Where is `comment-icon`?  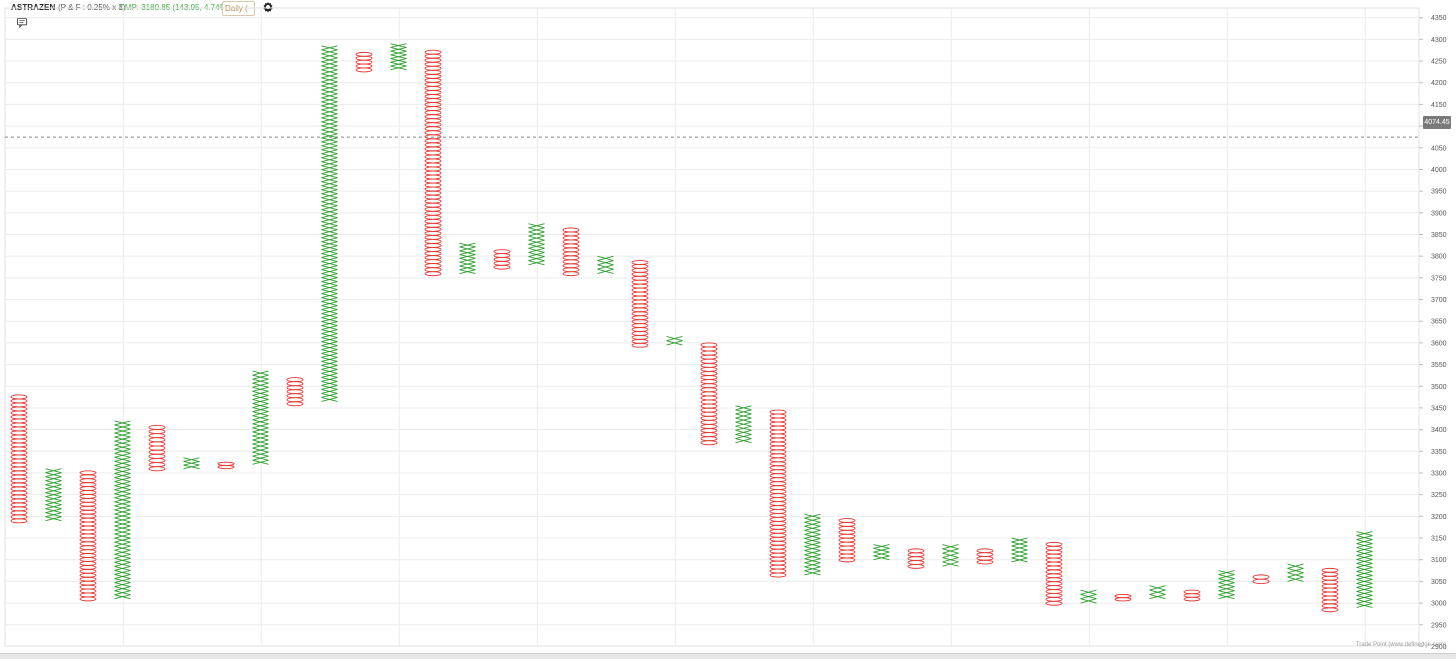 comment-icon is located at coordinates (22, 23).